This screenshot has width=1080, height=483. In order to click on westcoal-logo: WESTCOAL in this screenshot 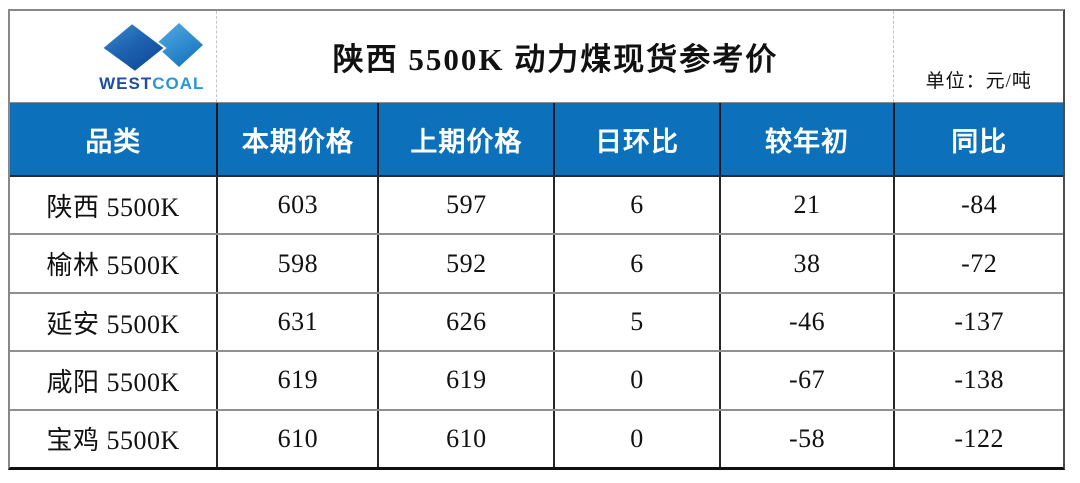, I will do `click(151, 56)`.